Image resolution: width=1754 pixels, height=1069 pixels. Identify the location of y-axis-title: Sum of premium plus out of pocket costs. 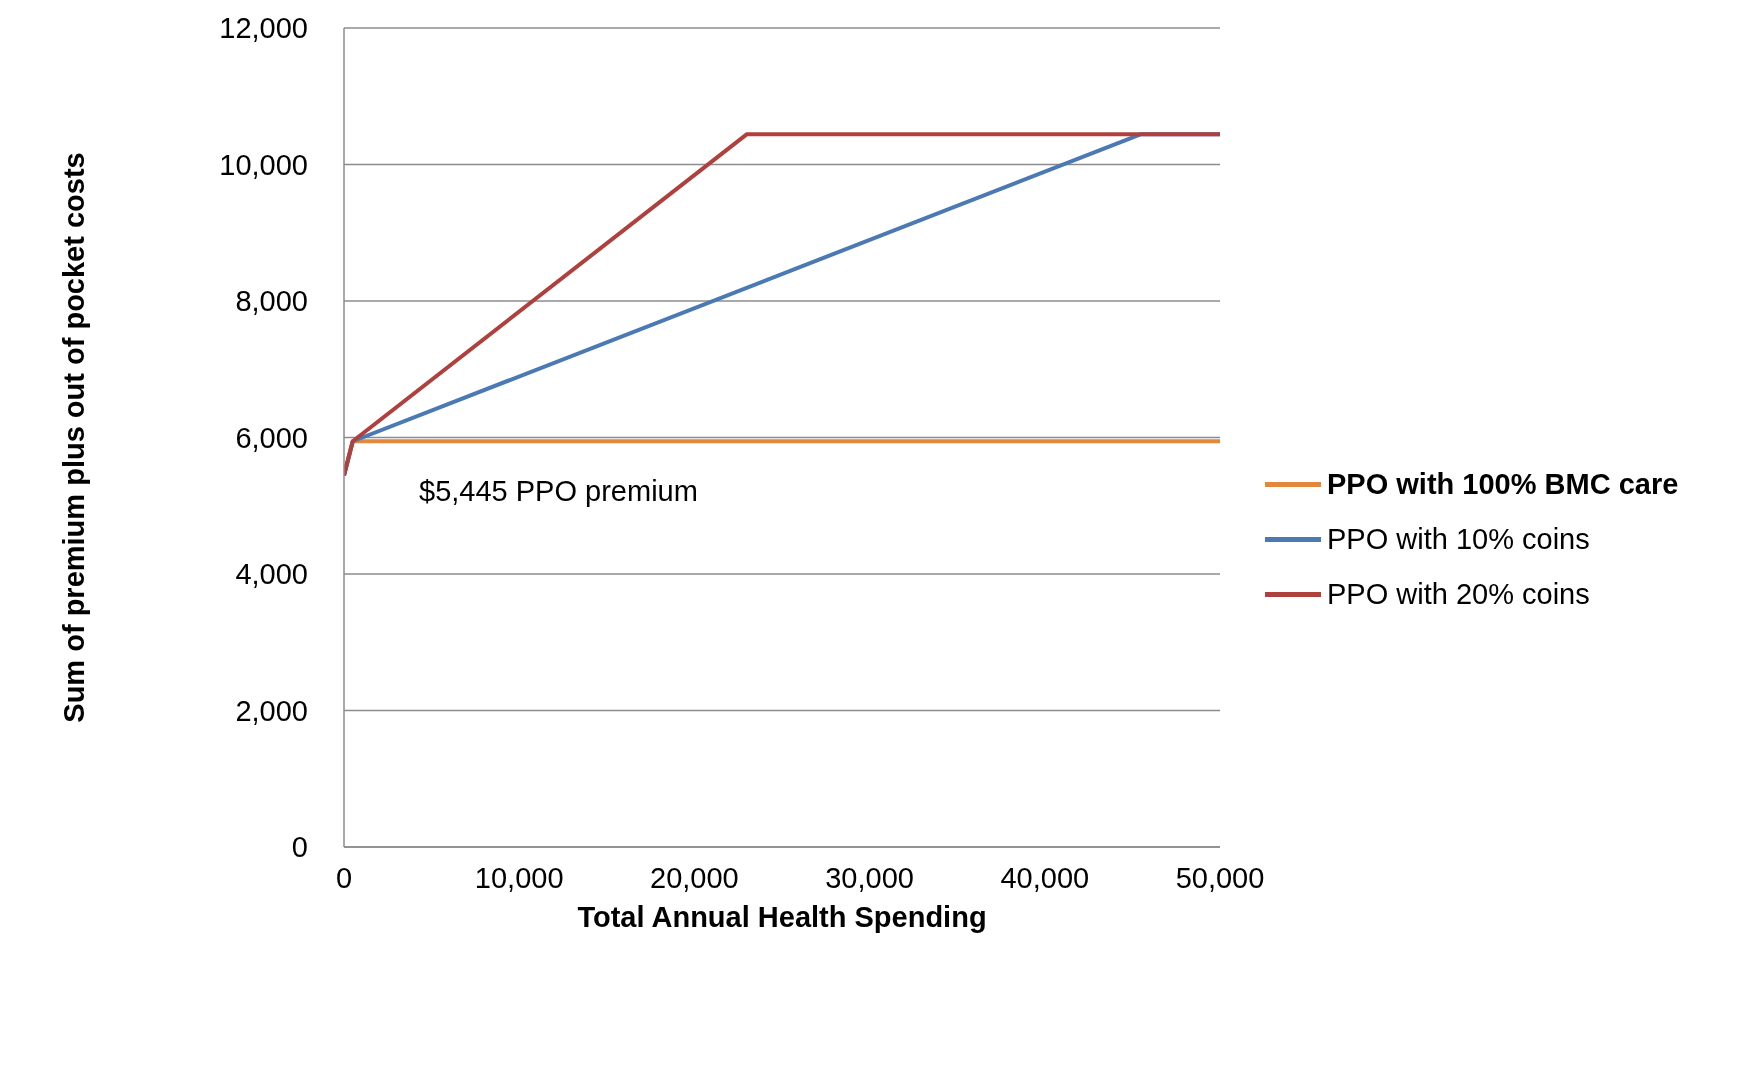
(74, 437).